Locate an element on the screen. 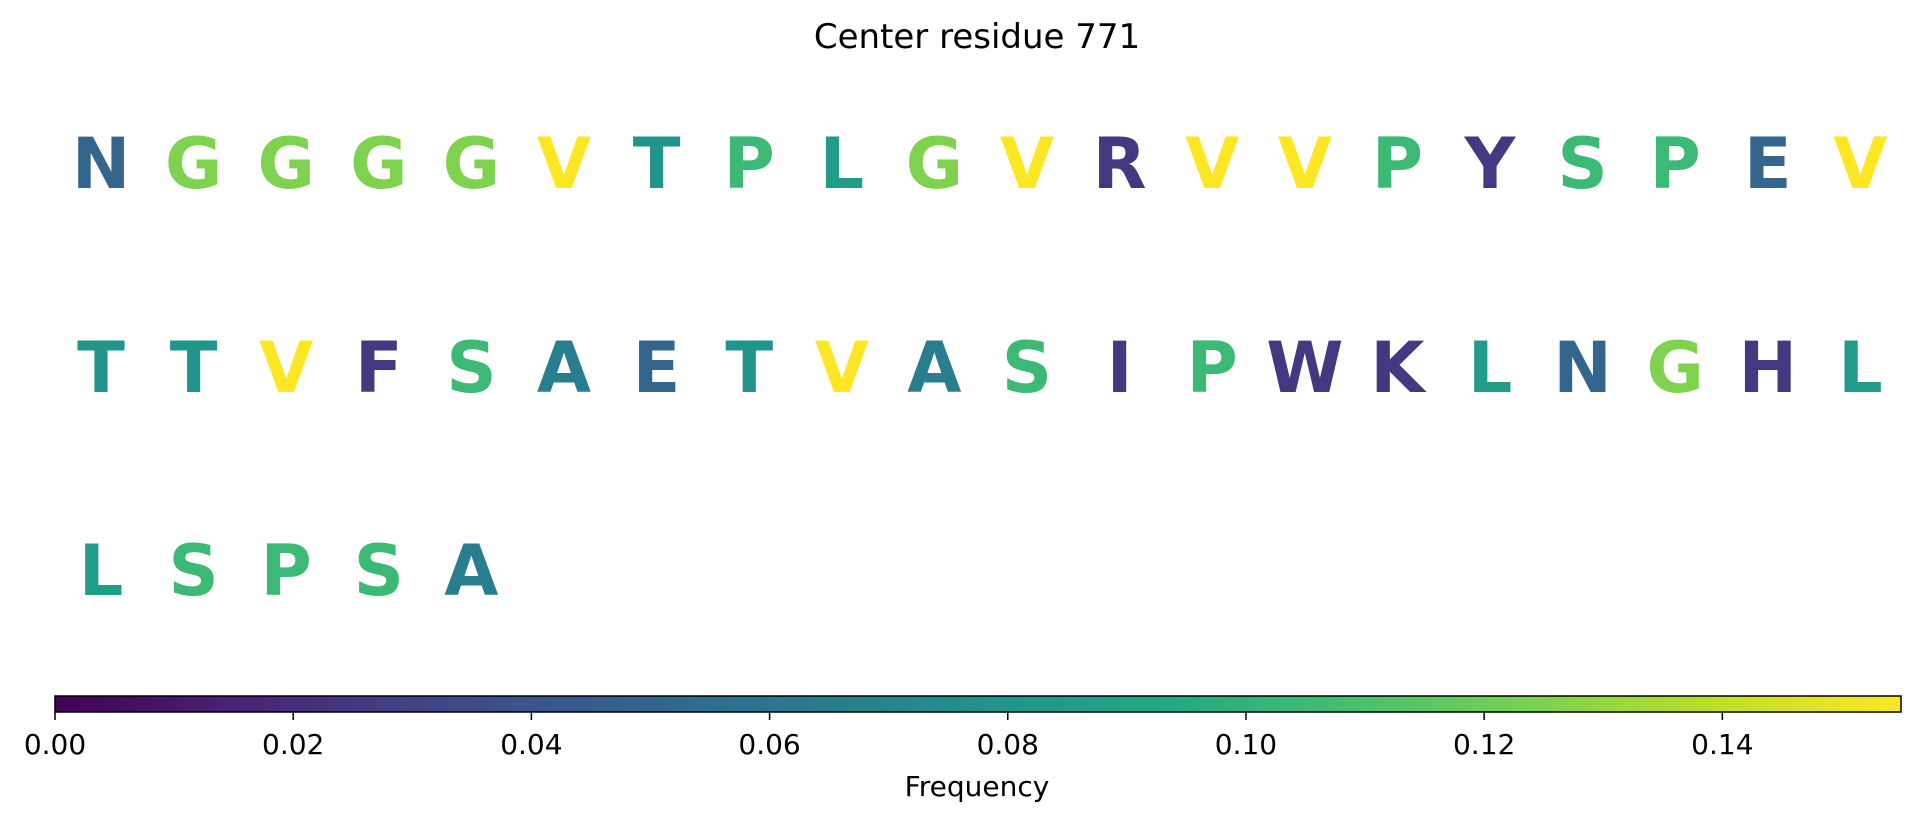  residue-letter: R is located at coordinates (1120, 164).